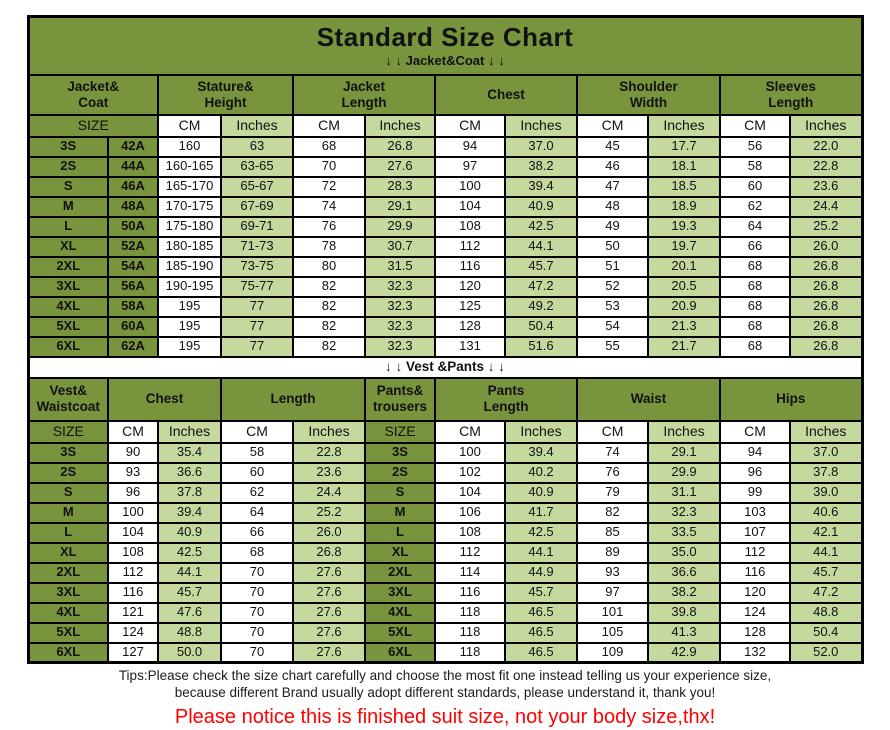 This screenshot has height=730, width=890. Describe the element at coordinates (68, 472) in the screenshot. I see `size-cell: 2S` at that location.